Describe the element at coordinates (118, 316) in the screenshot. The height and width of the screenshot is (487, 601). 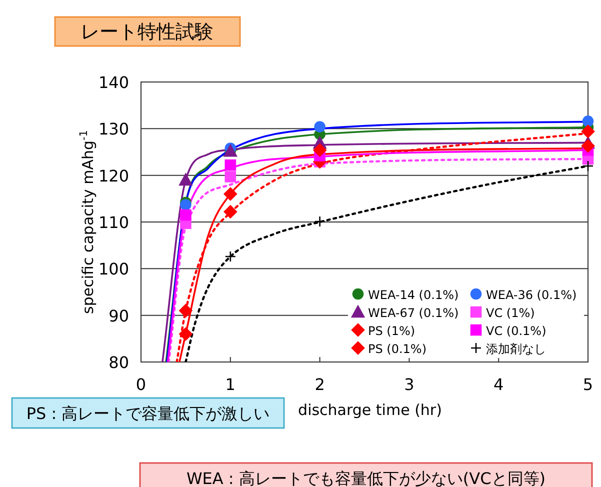
I see `y-tick-label: 90` at that location.